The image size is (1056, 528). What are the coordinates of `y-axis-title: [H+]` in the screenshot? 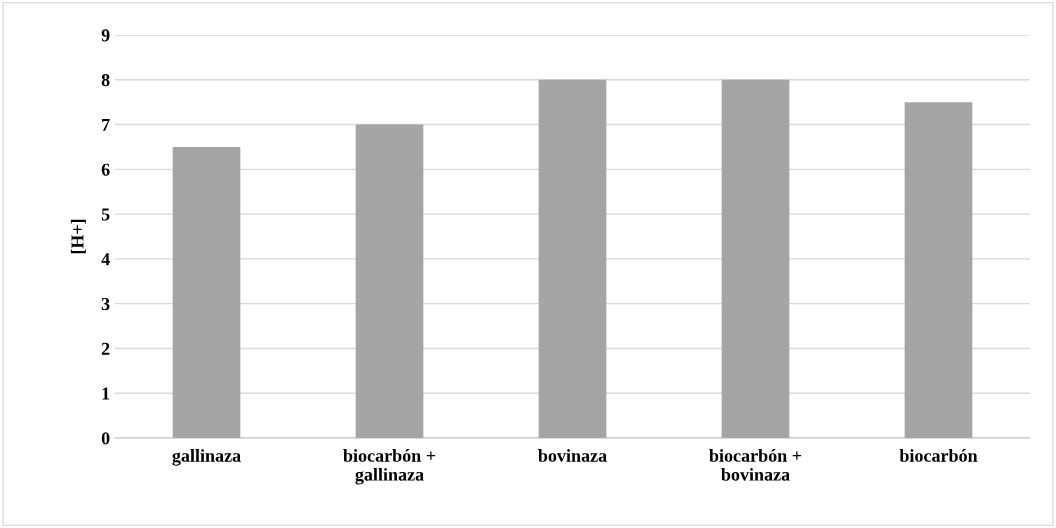 It's located at (78, 236).